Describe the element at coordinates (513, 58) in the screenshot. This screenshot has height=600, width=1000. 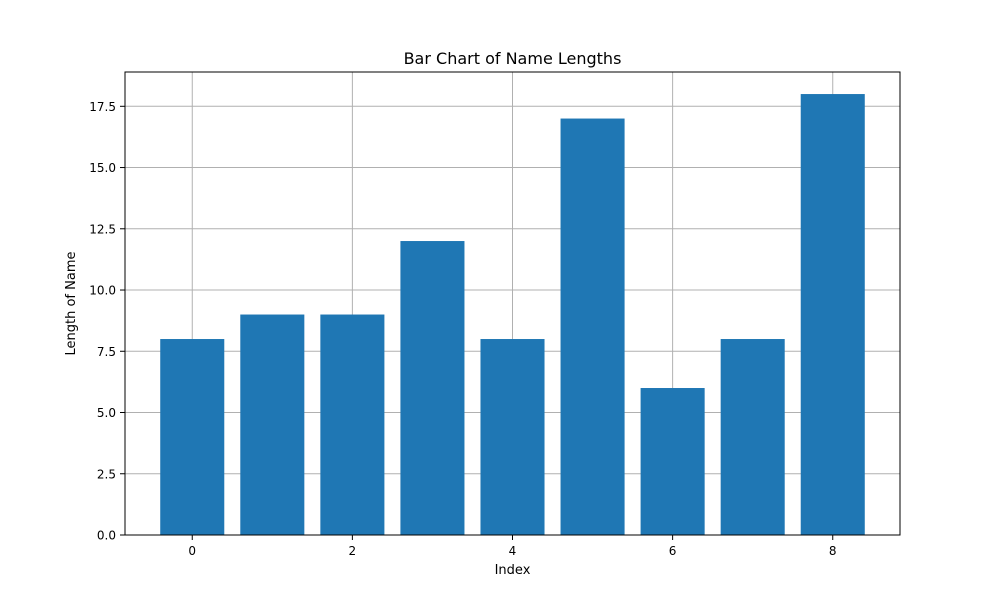
I see `chart-title: Bar Chart of Name Lengths` at that location.